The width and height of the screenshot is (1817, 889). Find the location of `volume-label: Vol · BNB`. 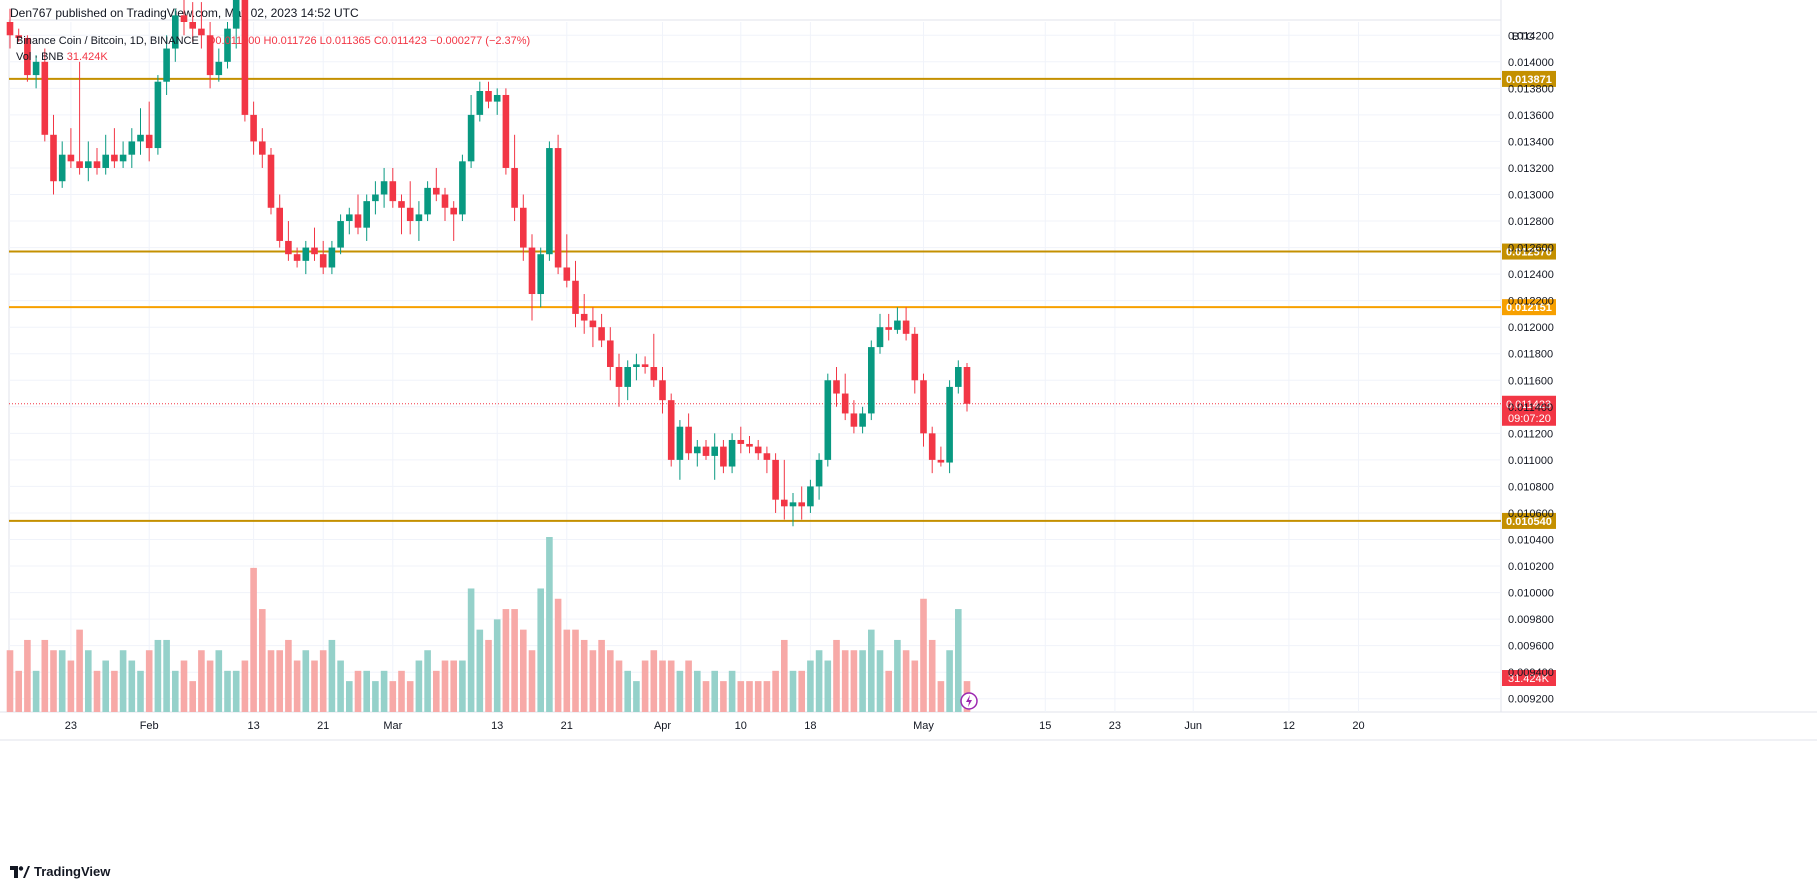

volume-label: Vol · BNB is located at coordinates (40, 57).